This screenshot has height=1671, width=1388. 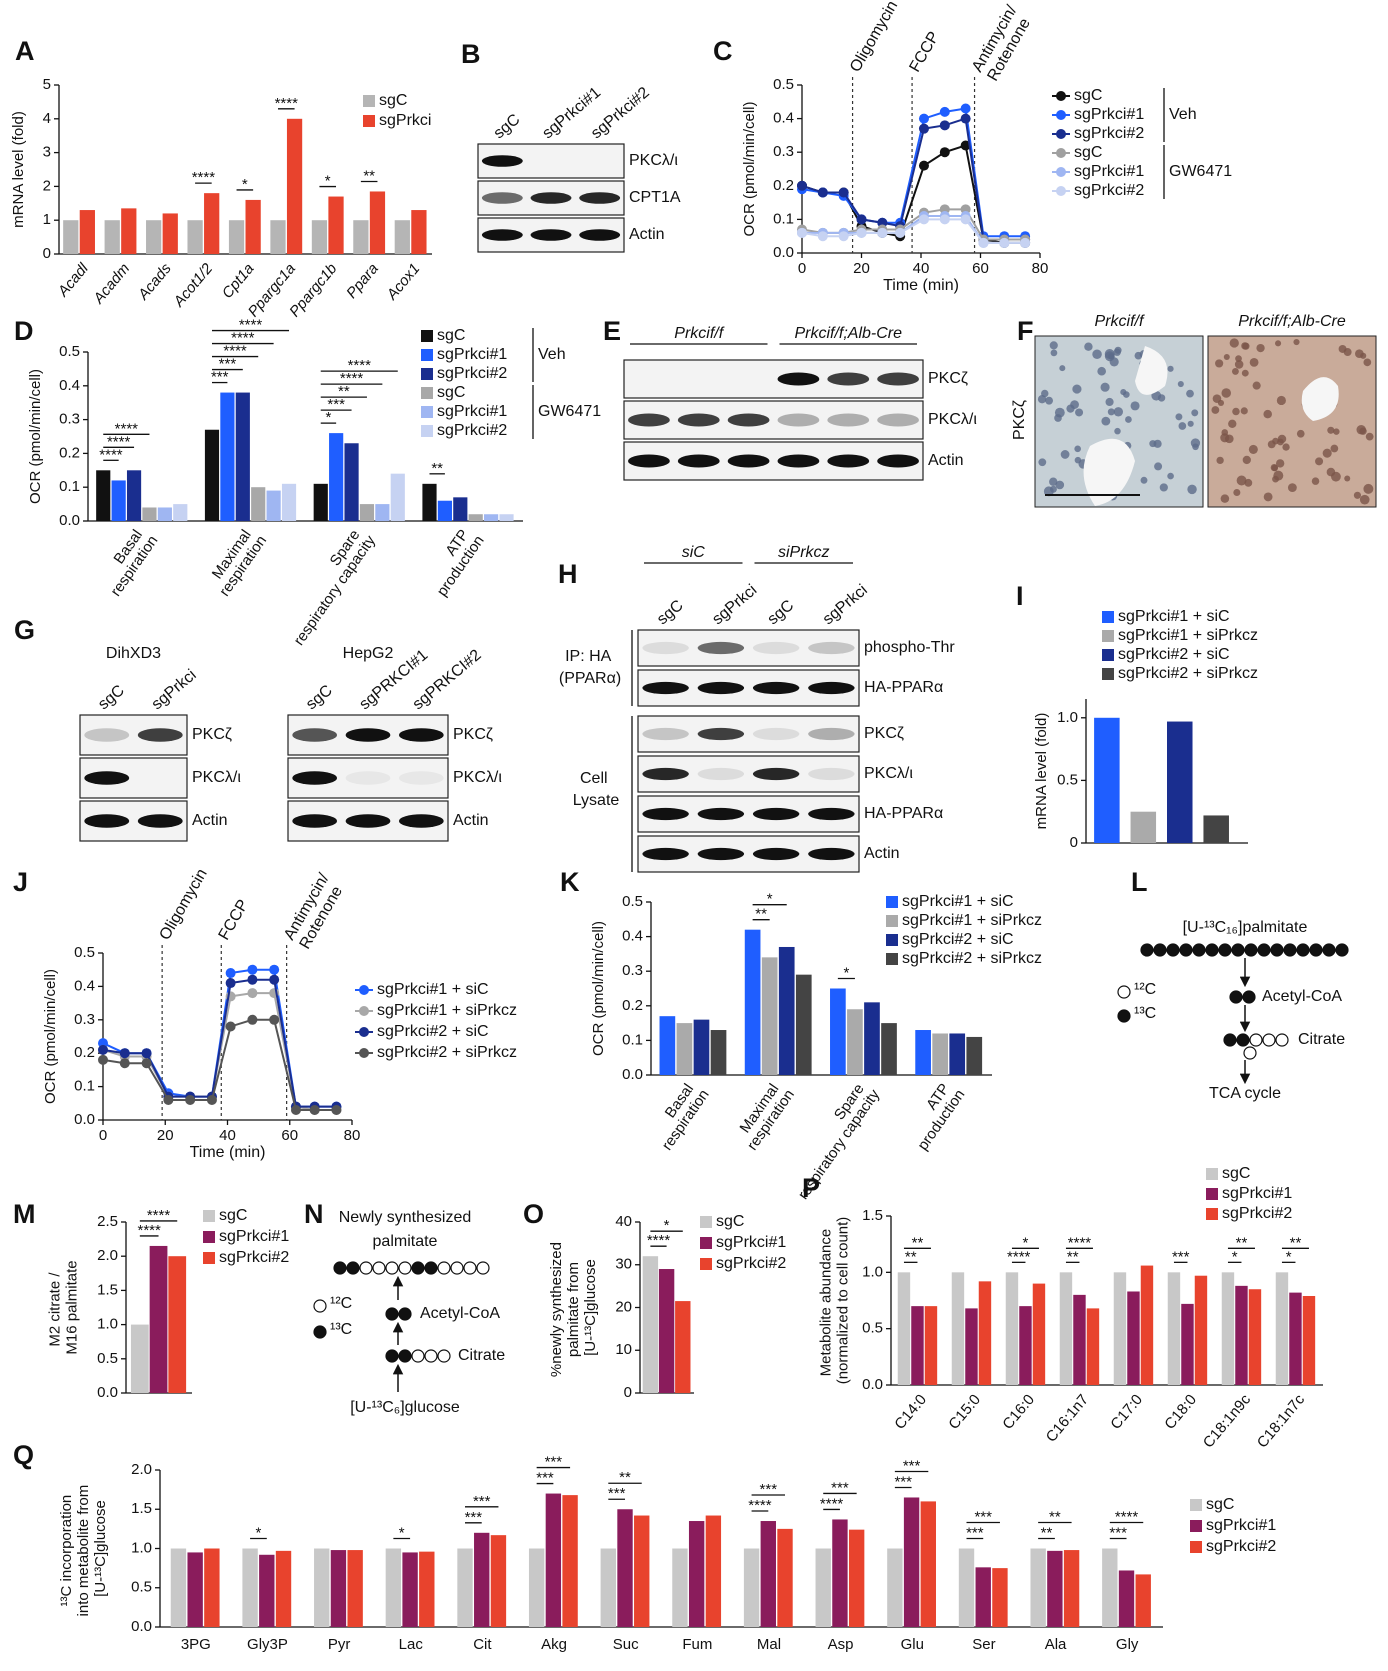 What do you see at coordinates (1188, 635) in the screenshot?
I see `legend-label: sgPrkci#1 + siPrkcz` at bounding box center [1188, 635].